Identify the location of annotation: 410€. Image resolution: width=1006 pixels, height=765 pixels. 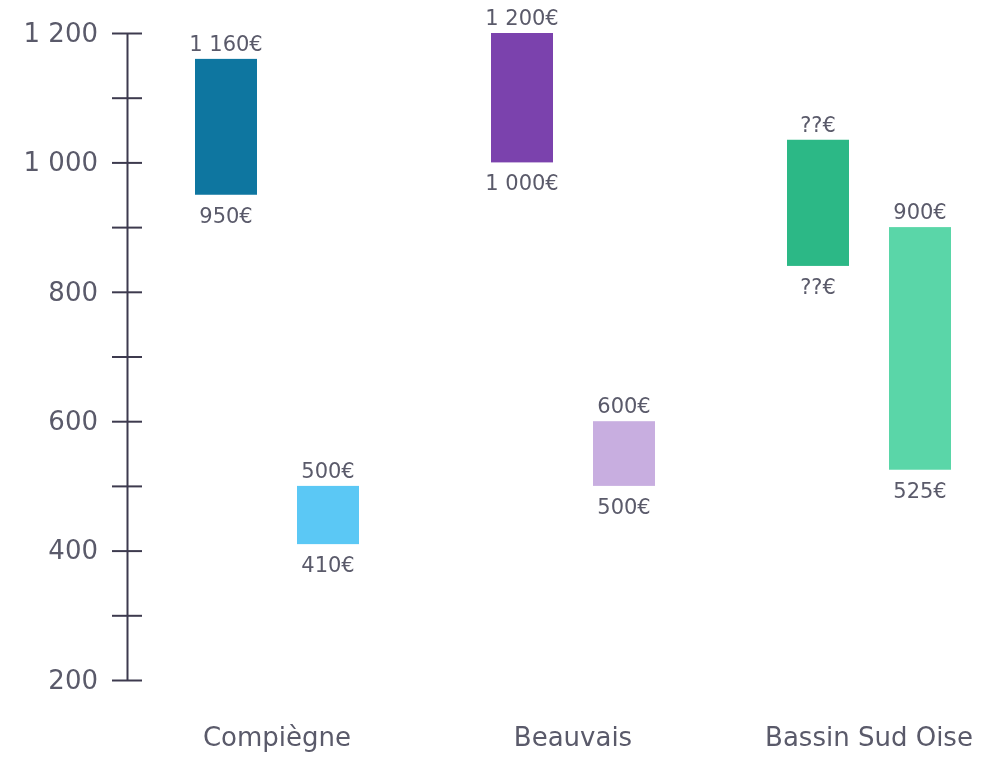
(328, 565).